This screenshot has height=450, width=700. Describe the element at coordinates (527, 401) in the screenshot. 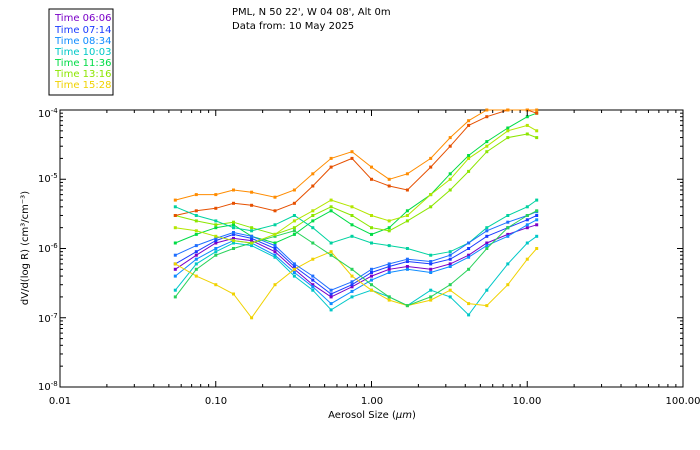

I see `x-tick-label: 10.00` at that location.